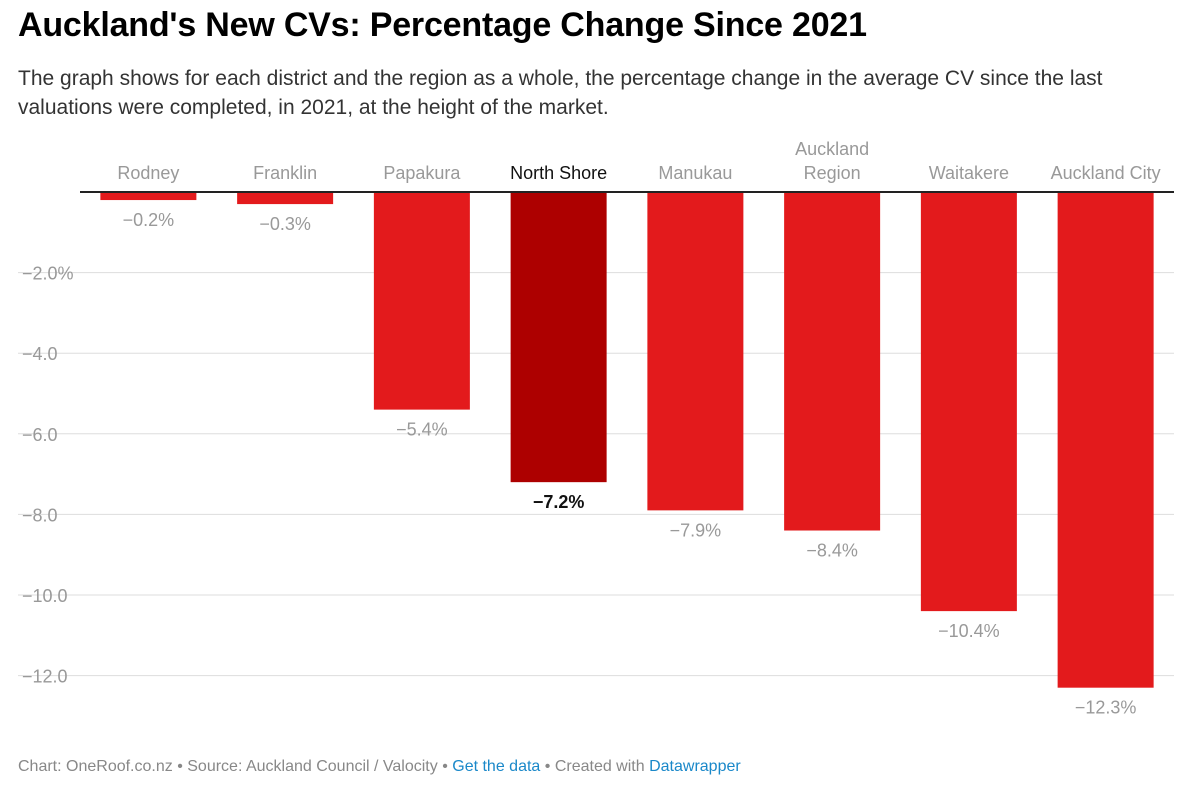 The image size is (1181, 787). What do you see at coordinates (45, 677) in the screenshot?
I see `y-tick-label: −12.0` at bounding box center [45, 677].